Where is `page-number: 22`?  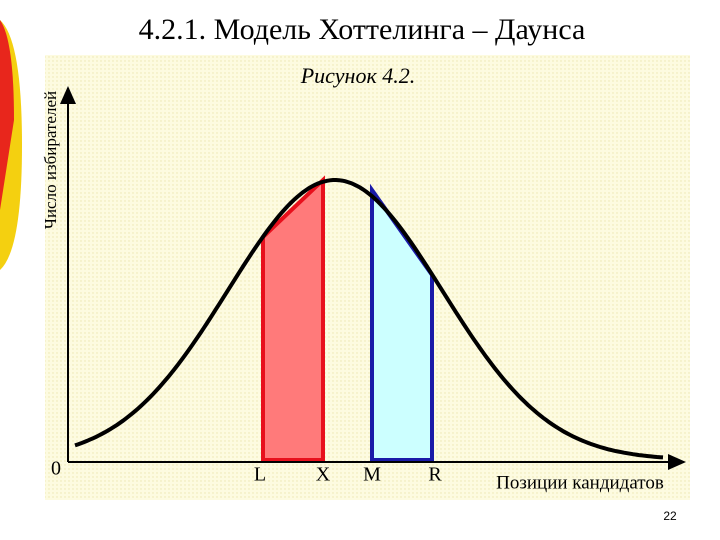 page-number: 22 is located at coordinates (670, 516).